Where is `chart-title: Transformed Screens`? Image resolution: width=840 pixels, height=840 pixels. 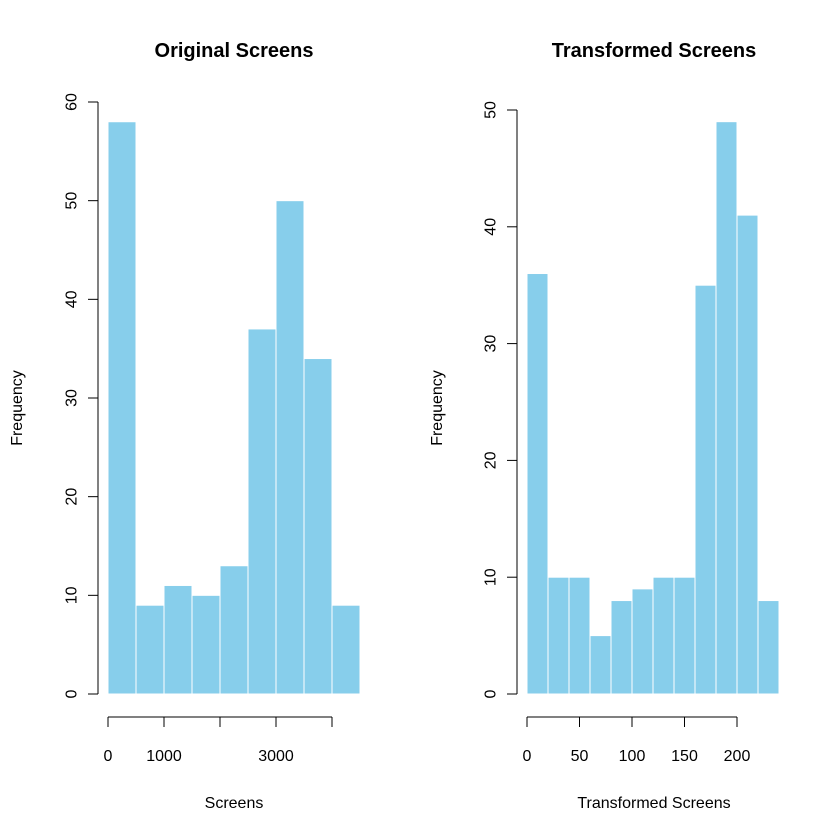 chart-title: Transformed Screens is located at coordinates (654, 51).